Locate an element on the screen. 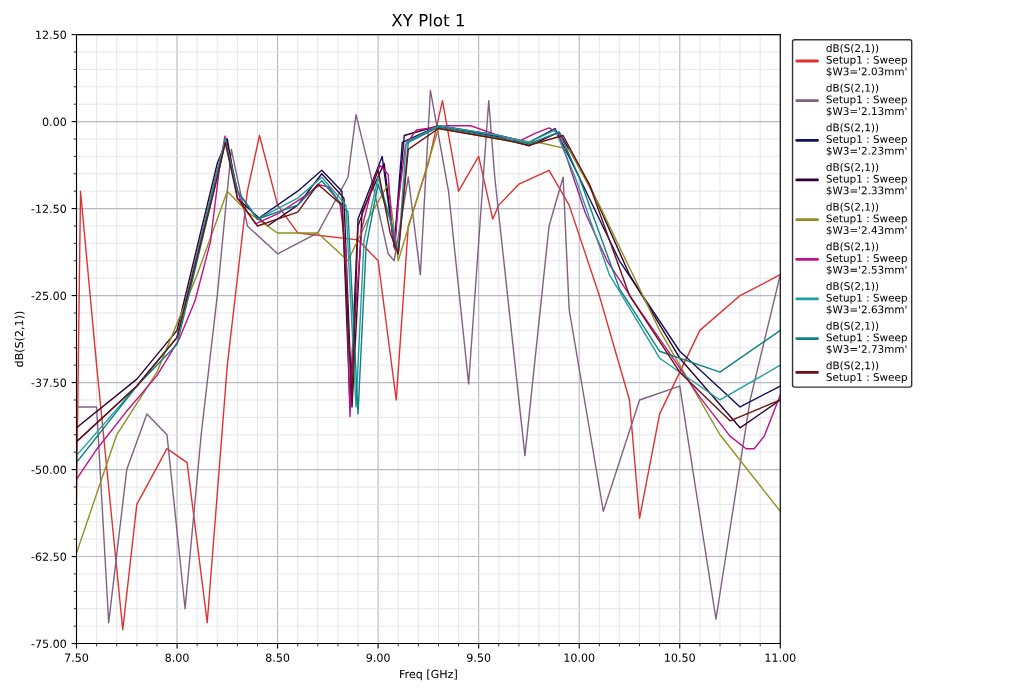 Image resolution: width=1020 pixels, height=692 pixels. y-tick-label: 12.50 is located at coordinates (51, 34).